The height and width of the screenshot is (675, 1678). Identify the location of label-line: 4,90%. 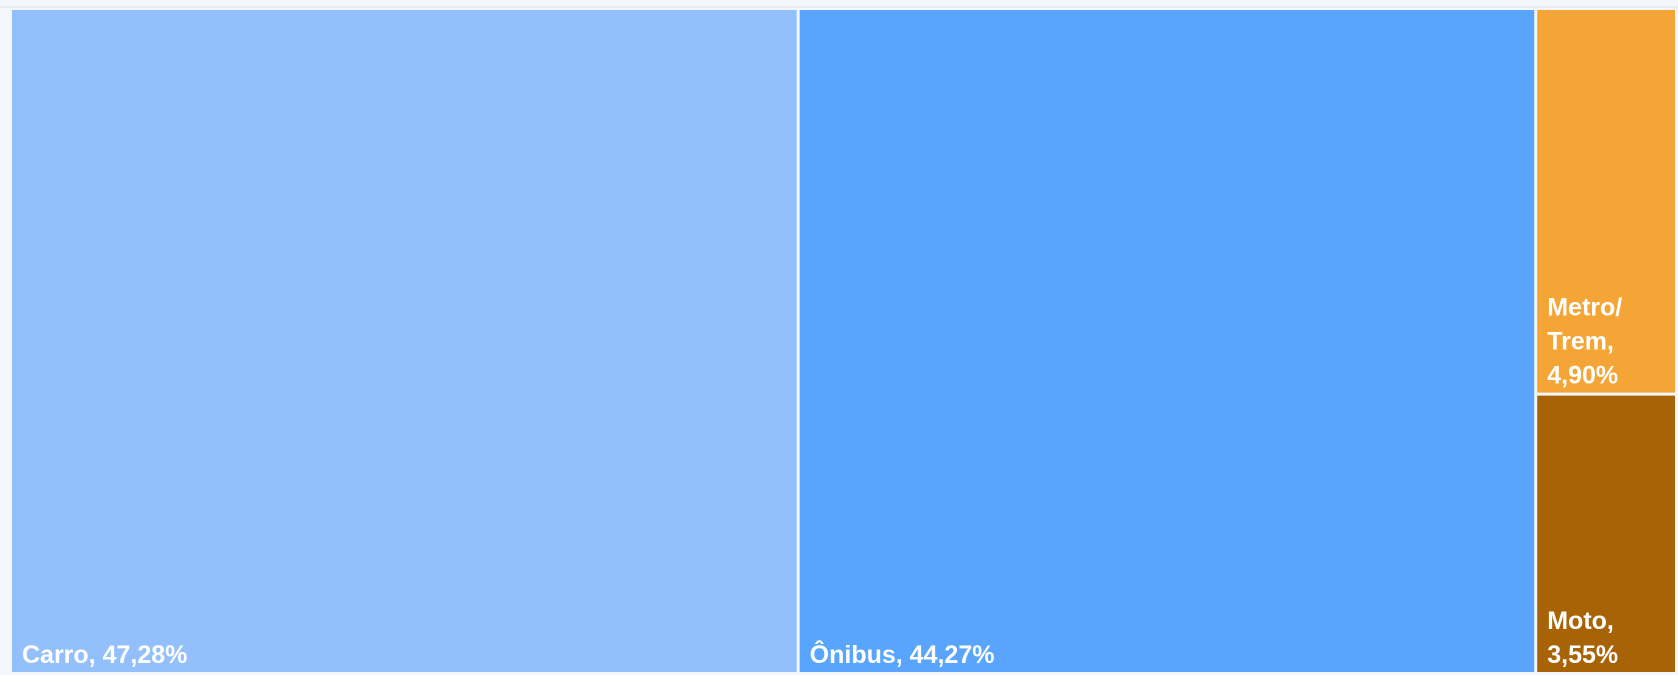
(1582, 376).